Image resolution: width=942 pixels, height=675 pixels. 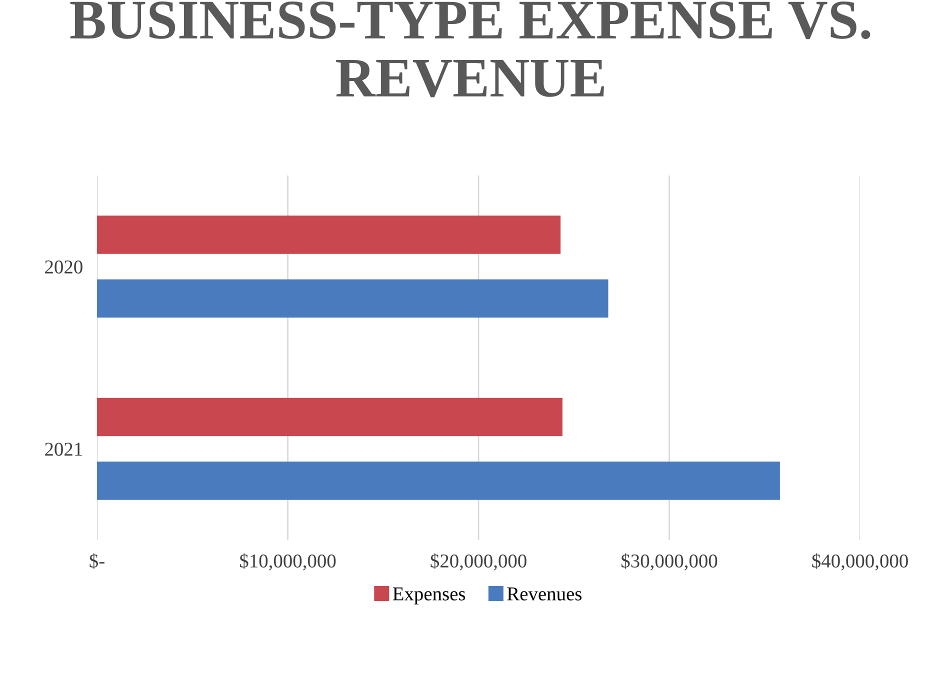 I want to click on x-tick-label: $30,000,000, so click(x=670, y=561).